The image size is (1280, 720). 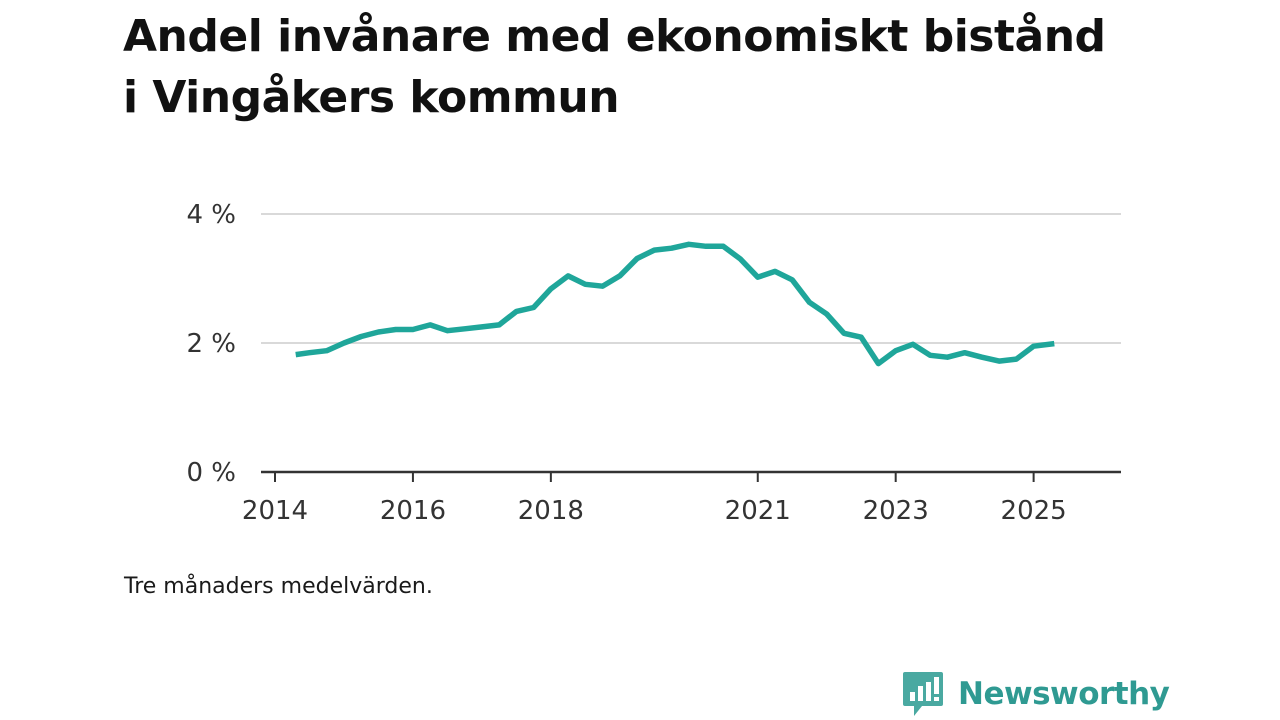 I want to click on y-axis-labels: 0 % 2 % 4 %, so click(x=211, y=344).